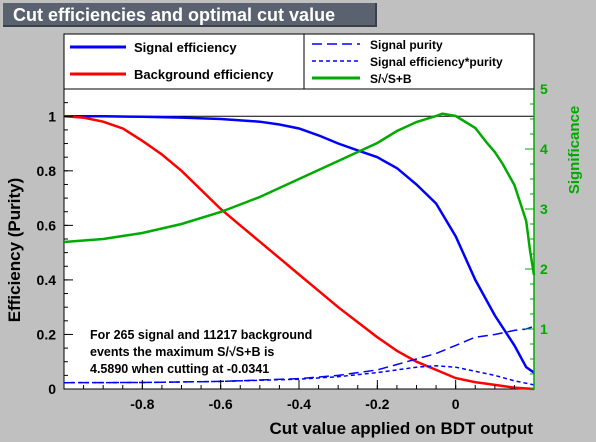 The width and height of the screenshot is (596, 442). I want to click on chart-title: Cut efficiencies and optimal cut value, so click(174, 15).